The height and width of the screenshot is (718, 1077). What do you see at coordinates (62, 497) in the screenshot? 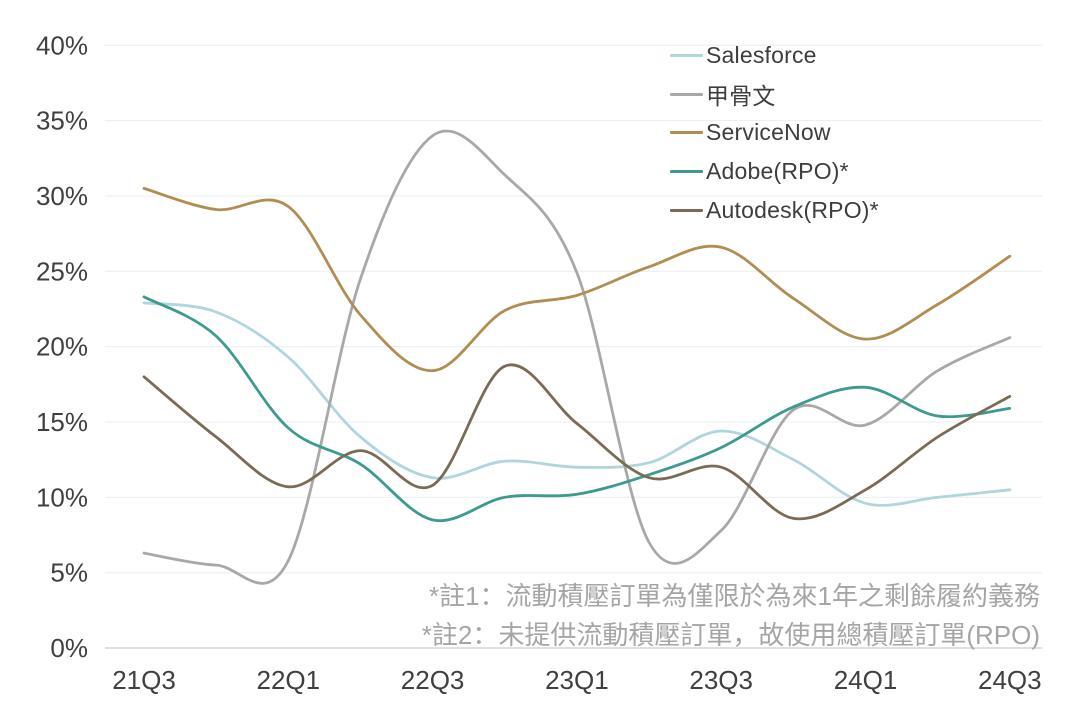
I see `y-tick-label-10: 10%` at bounding box center [62, 497].